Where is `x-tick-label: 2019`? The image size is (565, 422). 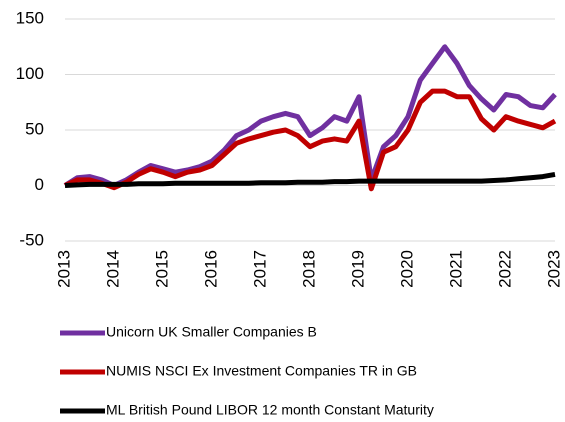
x-tick-label: 2019 is located at coordinates (357, 269).